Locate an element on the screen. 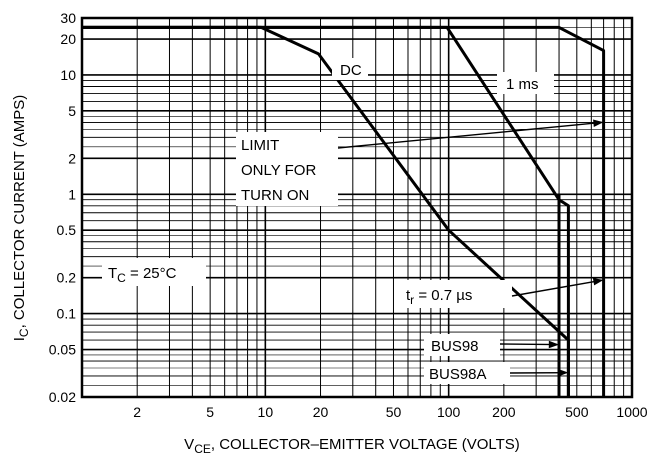 This screenshot has width=648, height=459. y-tick-label: 0.5 is located at coordinates (67, 230).